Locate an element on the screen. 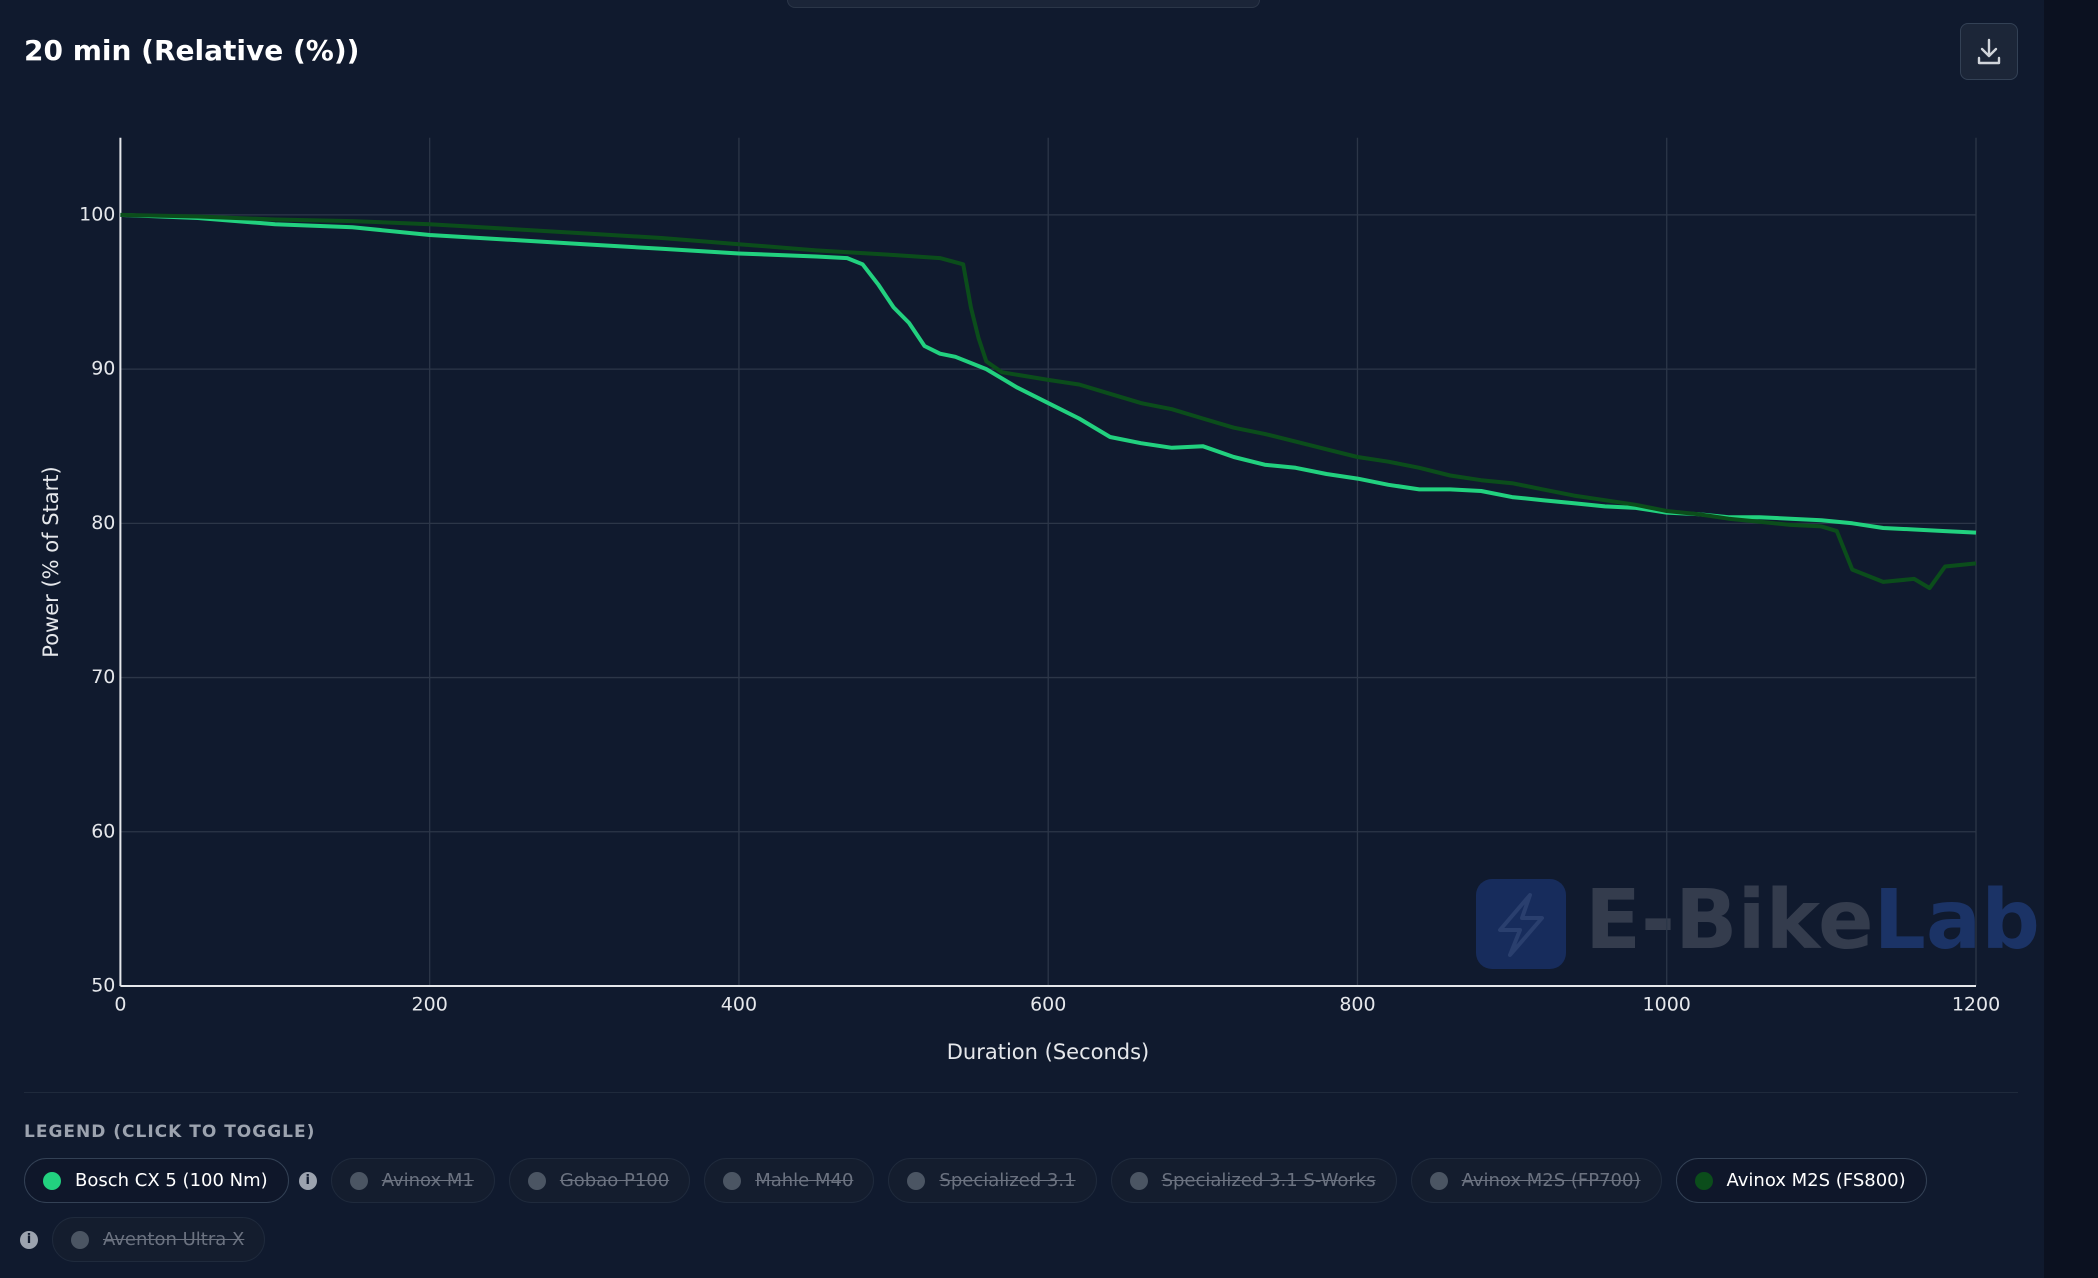 The width and height of the screenshot is (2098, 1278). watermark-logo is located at coordinates (1521, 924).